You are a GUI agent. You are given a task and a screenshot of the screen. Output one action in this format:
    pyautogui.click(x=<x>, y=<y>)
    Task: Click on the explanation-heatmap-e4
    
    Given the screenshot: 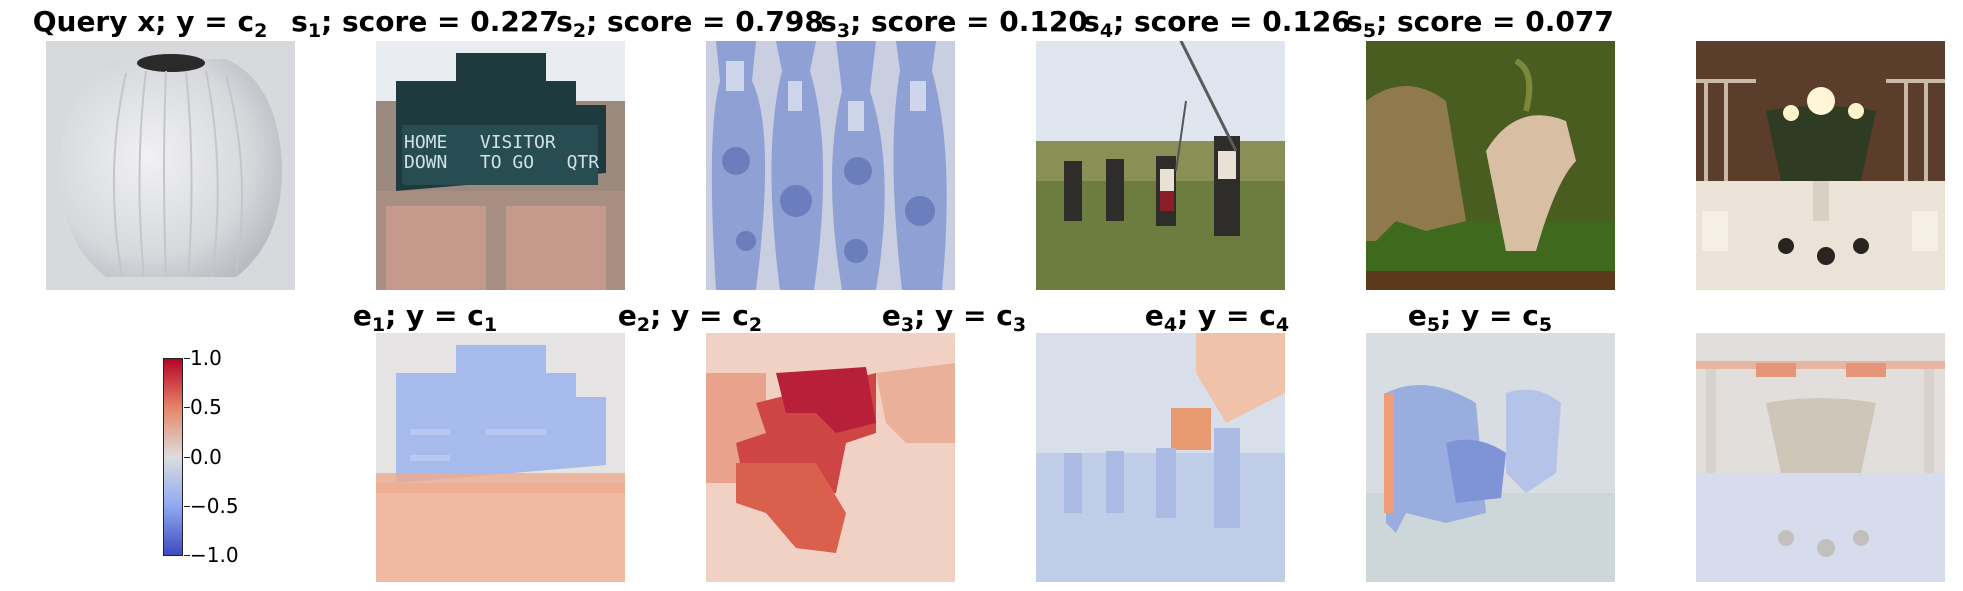 What is the action you would take?
    pyautogui.click(x=1490, y=457)
    